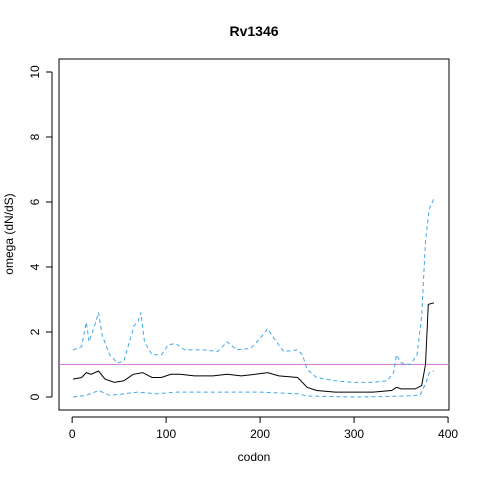 The height and width of the screenshot is (480, 480). What do you see at coordinates (254, 457) in the screenshot?
I see `x-axis-label: codon` at bounding box center [254, 457].